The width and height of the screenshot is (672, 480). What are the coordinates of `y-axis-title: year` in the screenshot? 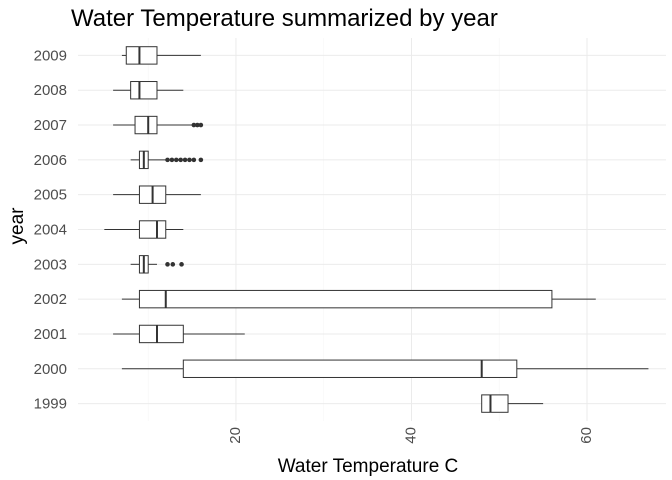 It's located at (17, 226).